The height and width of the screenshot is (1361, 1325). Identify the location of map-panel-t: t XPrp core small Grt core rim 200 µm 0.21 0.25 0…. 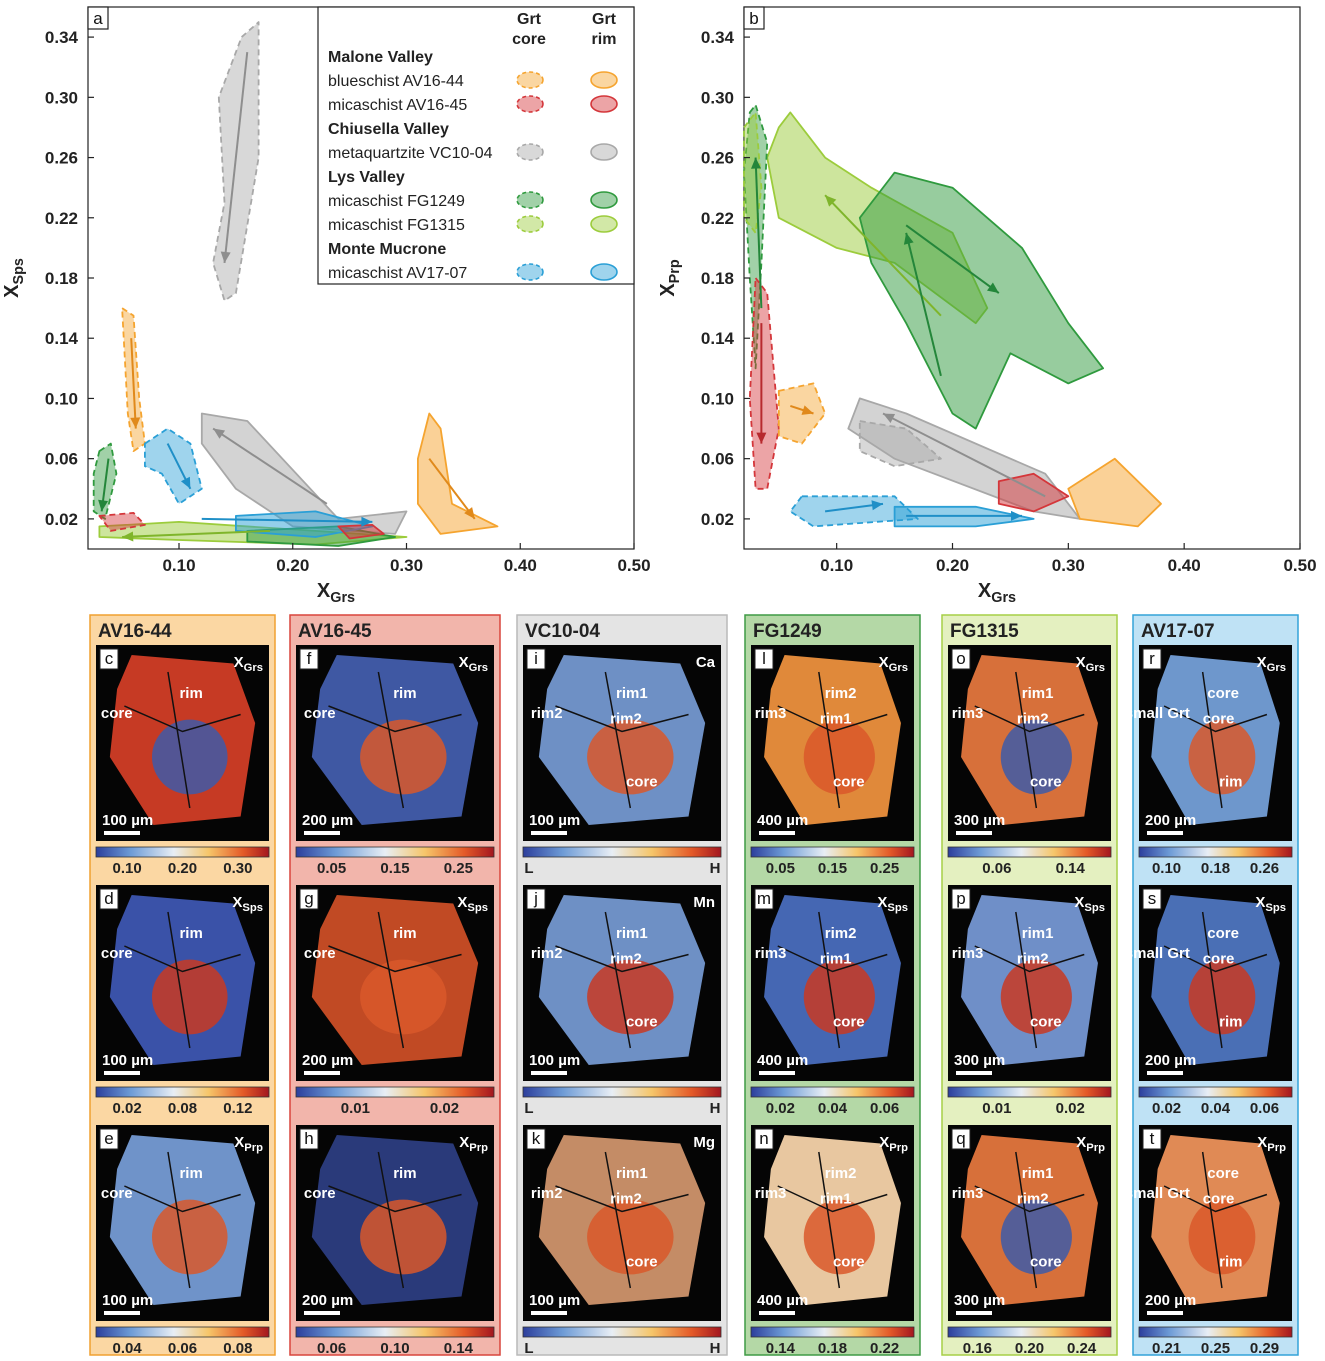
(1209, 1241).